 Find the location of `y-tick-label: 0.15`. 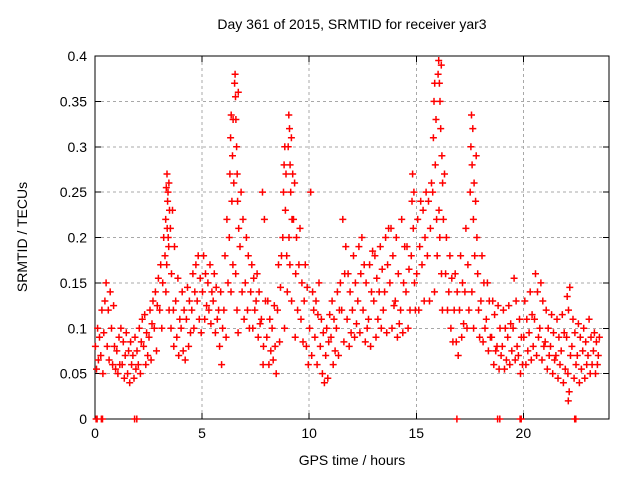

y-tick-label: 0.15 is located at coordinates (73, 283).